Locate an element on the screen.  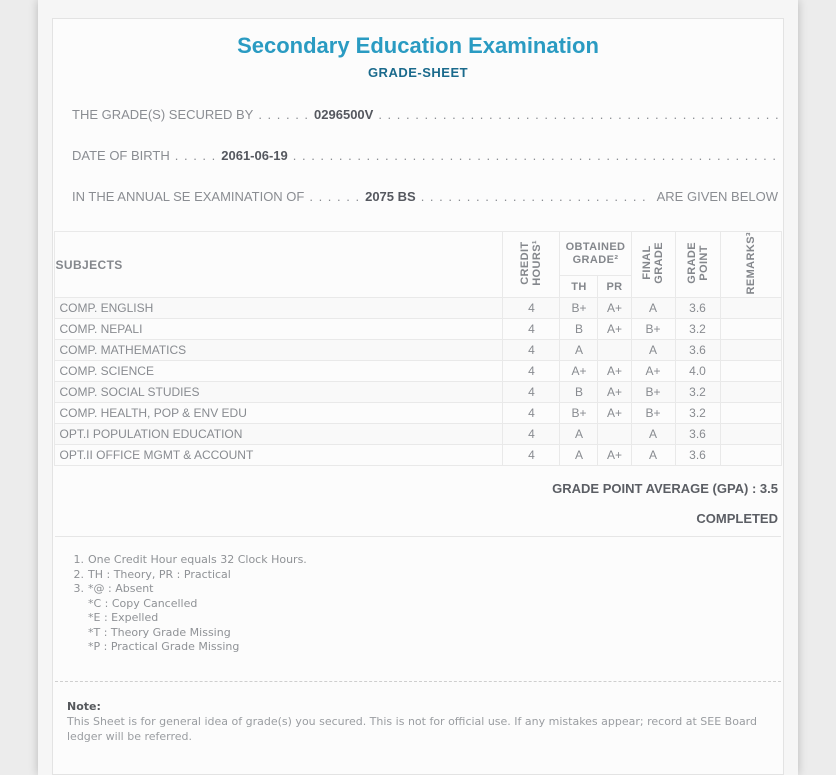
exam-year-value: 2075 BS is located at coordinates (390, 196).